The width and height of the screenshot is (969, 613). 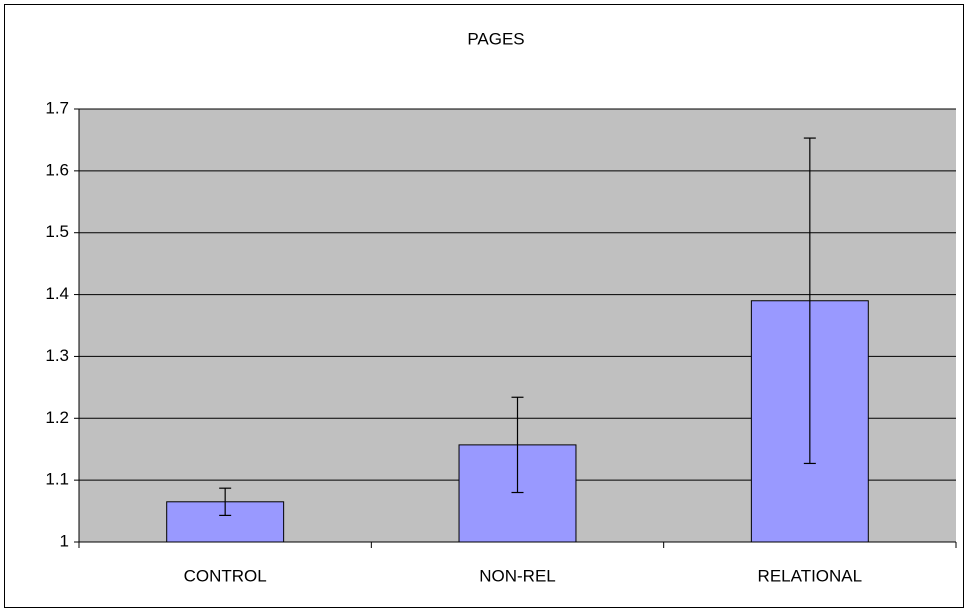 What do you see at coordinates (57, 355) in the screenshot?
I see `y-tick-label: 1.3` at bounding box center [57, 355].